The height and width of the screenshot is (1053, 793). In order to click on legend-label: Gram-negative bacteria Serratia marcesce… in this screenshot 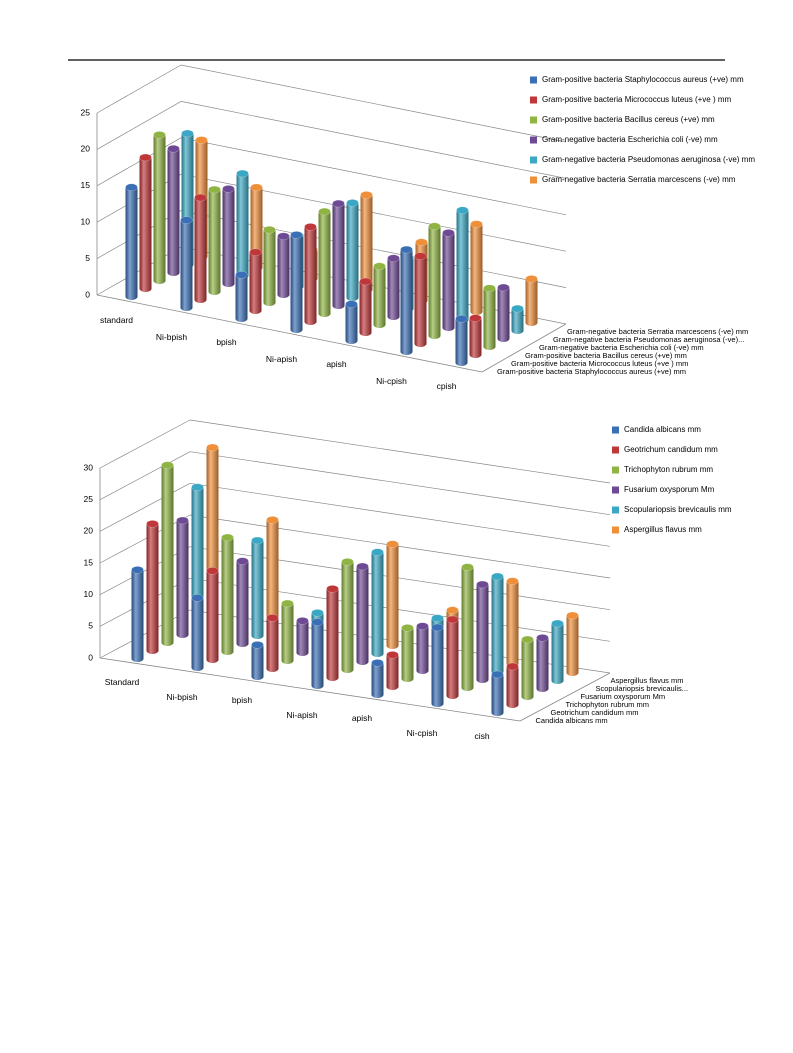, I will do `click(639, 179)`.